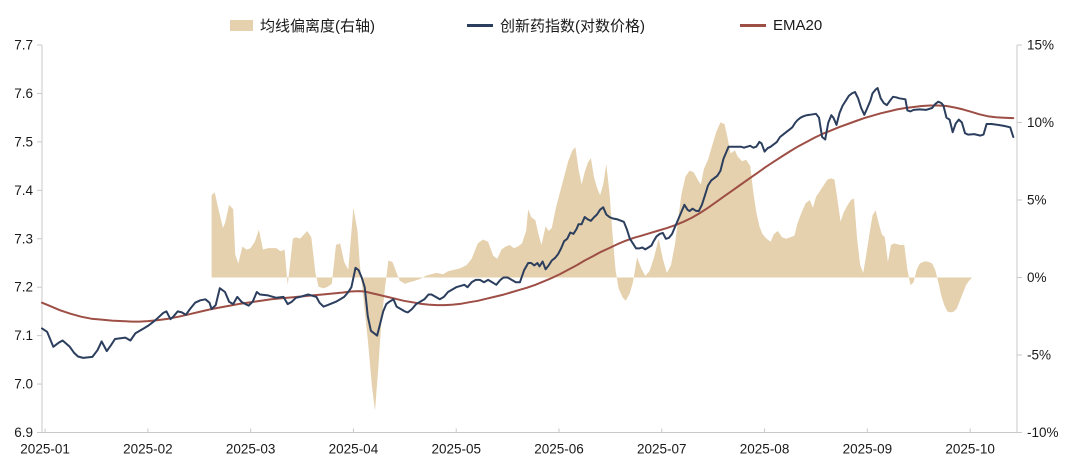 The height and width of the screenshot is (473, 1080). What do you see at coordinates (354, 449) in the screenshot?
I see `x-tick-label: 2025-04` at bounding box center [354, 449].